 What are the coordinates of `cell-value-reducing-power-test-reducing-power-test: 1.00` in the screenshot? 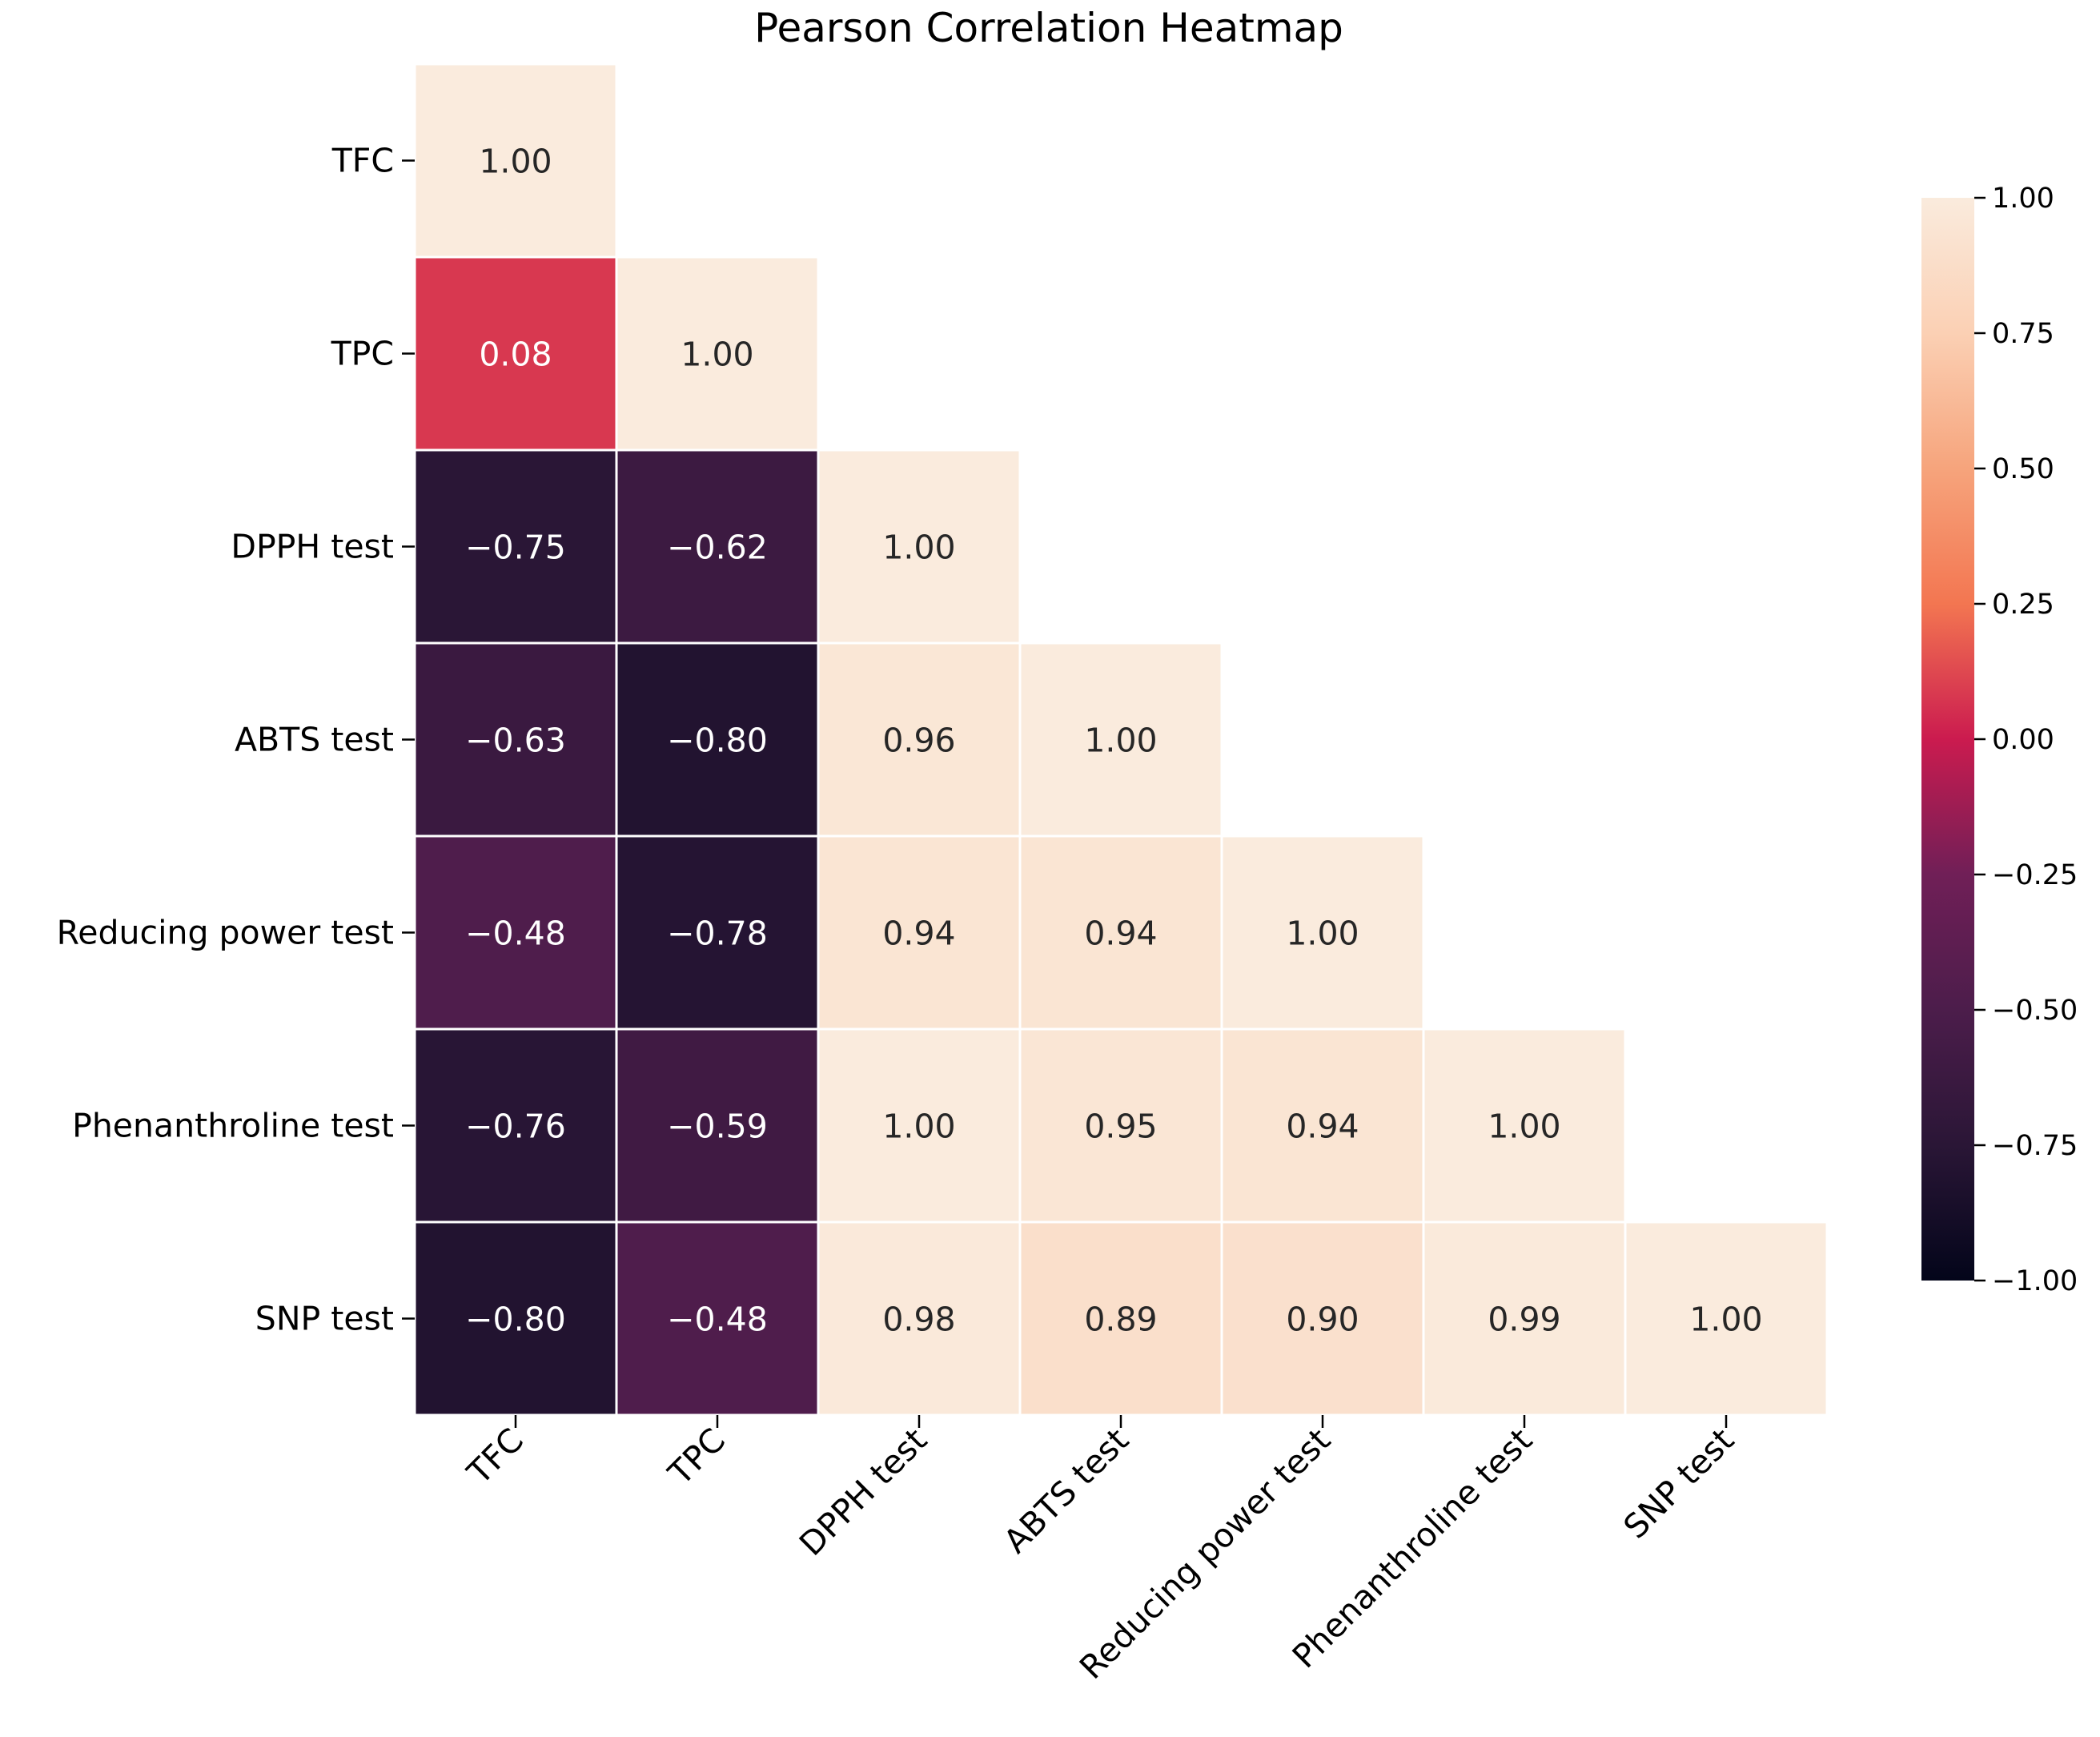 It's located at (1322, 934).